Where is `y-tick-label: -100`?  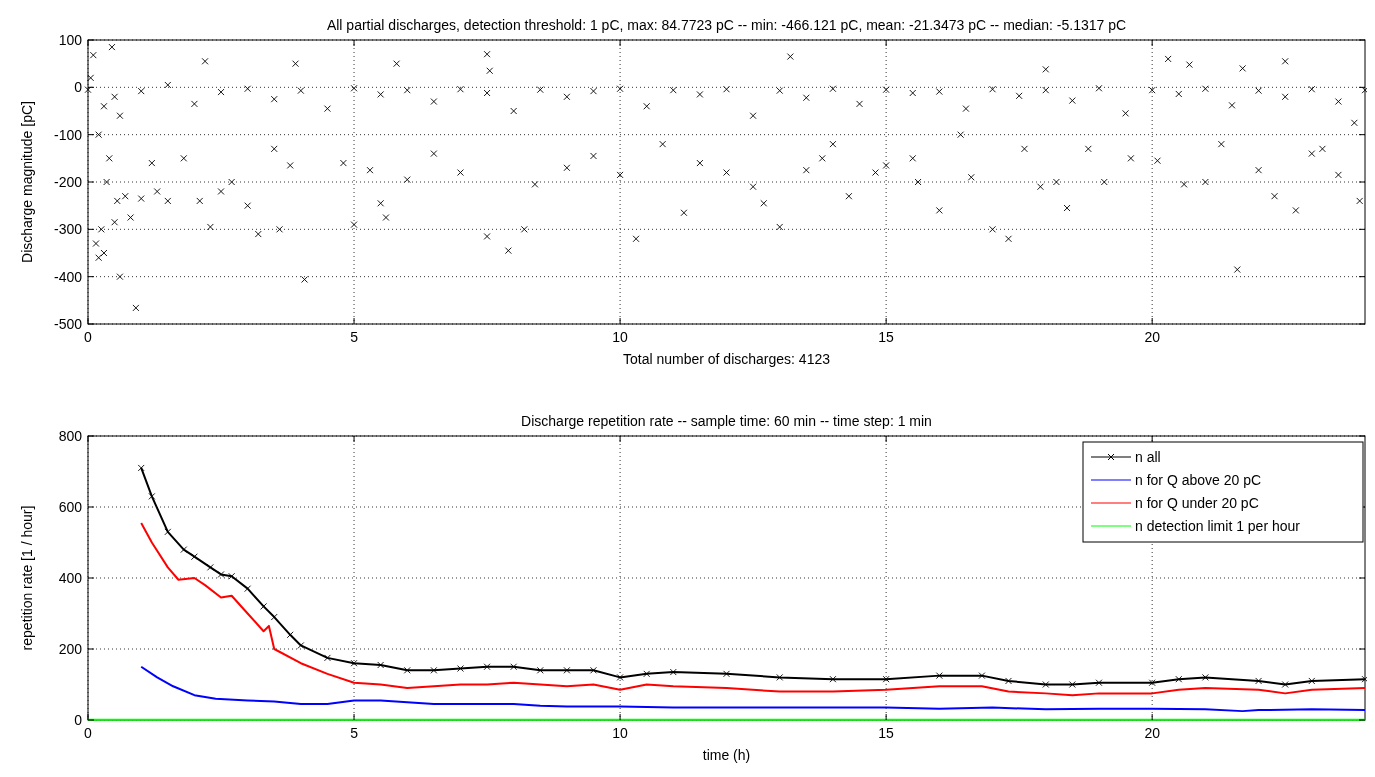
y-tick-label: -100 is located at coordinates (68, 134).